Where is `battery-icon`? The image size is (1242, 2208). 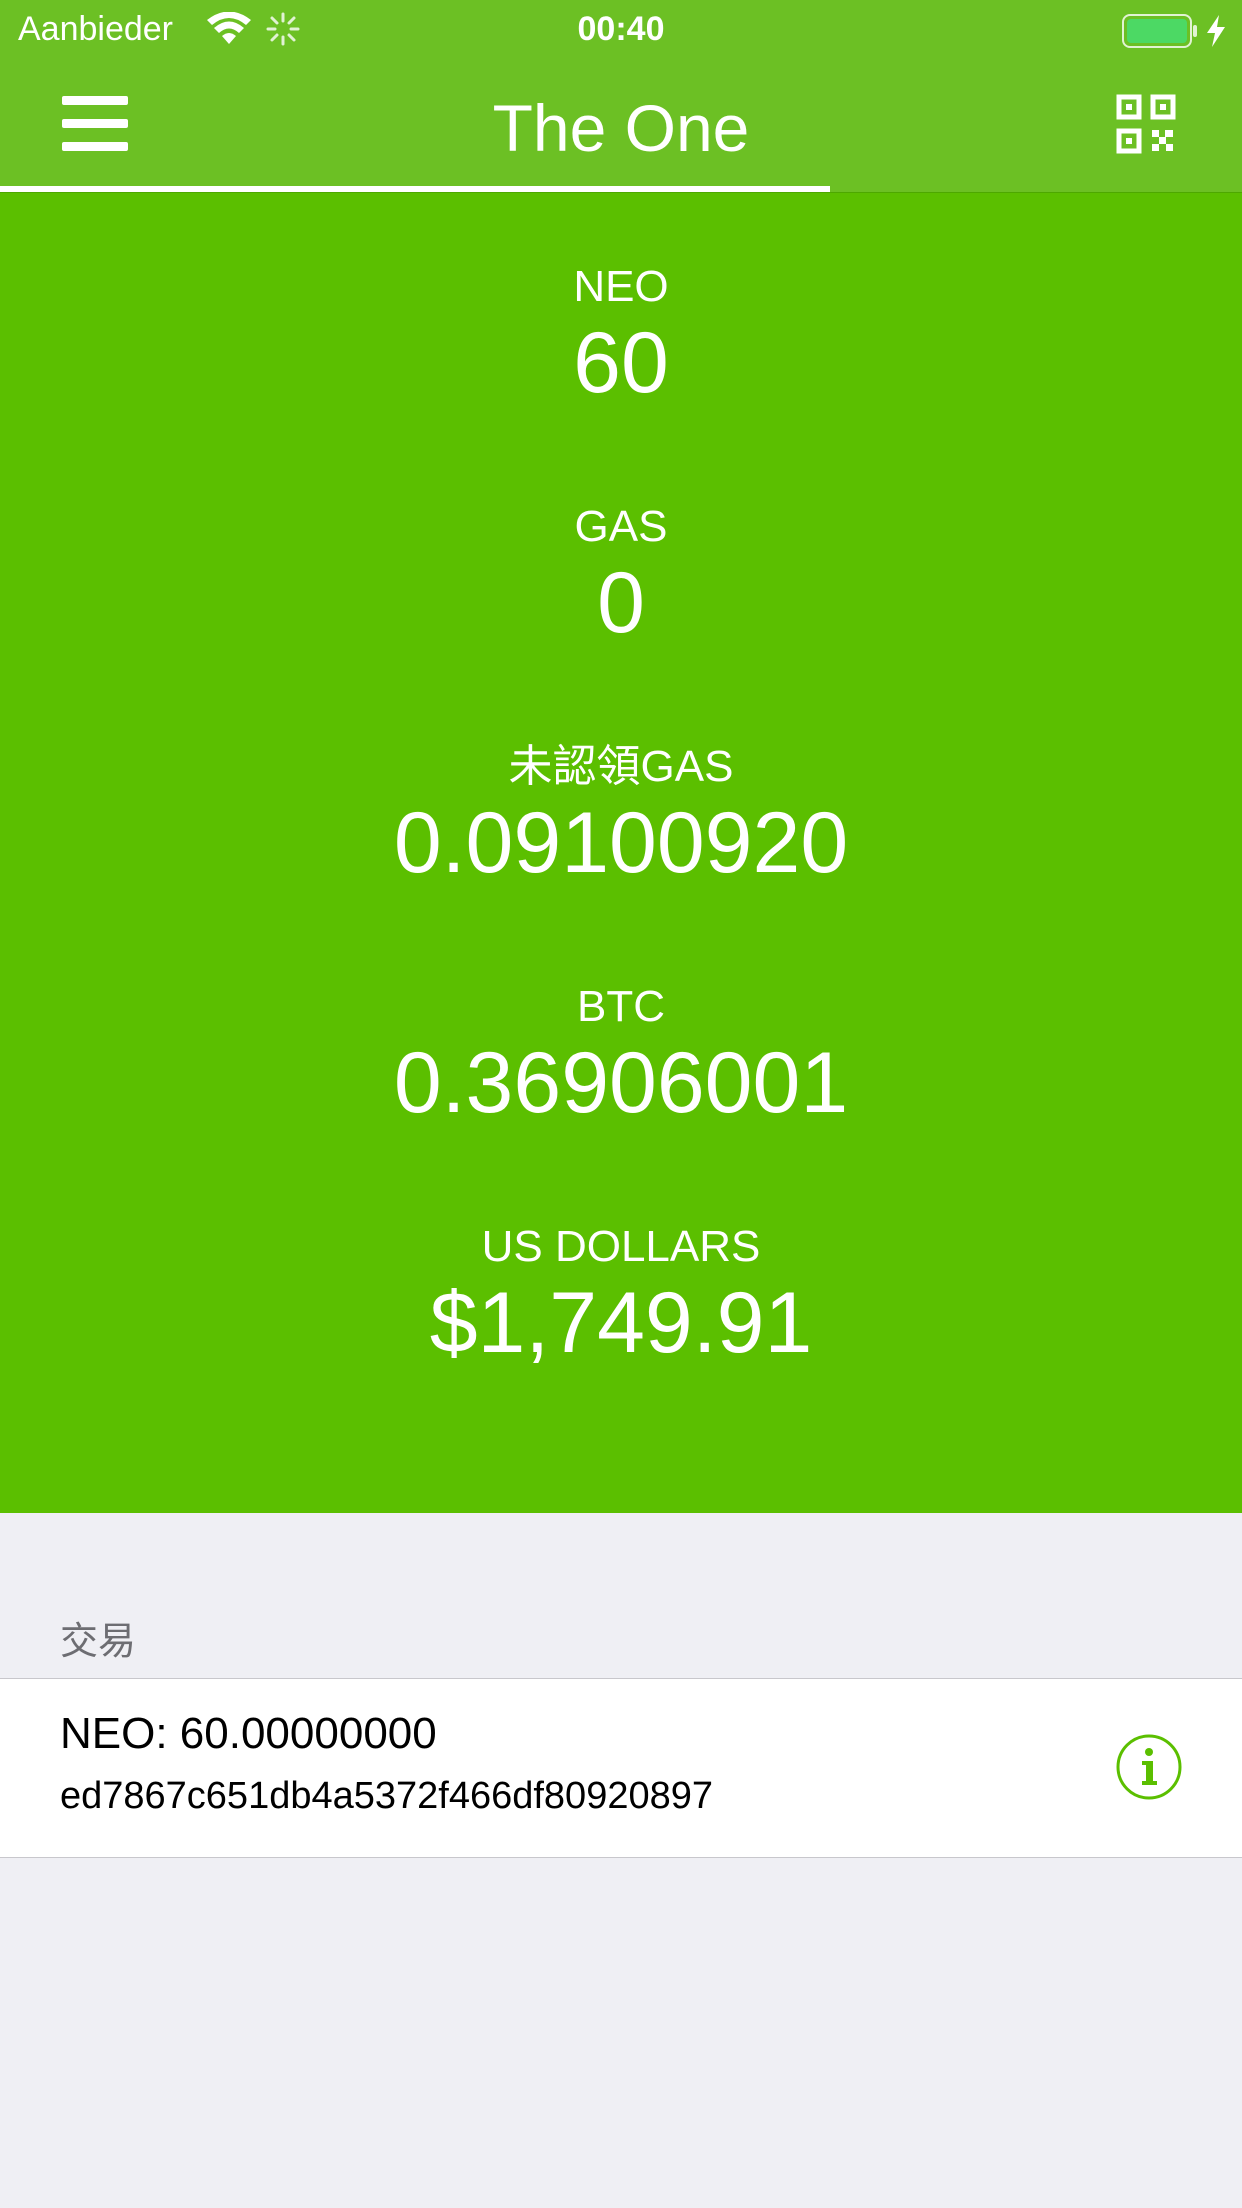
battery-icon is located at coordinates (1160, 35).